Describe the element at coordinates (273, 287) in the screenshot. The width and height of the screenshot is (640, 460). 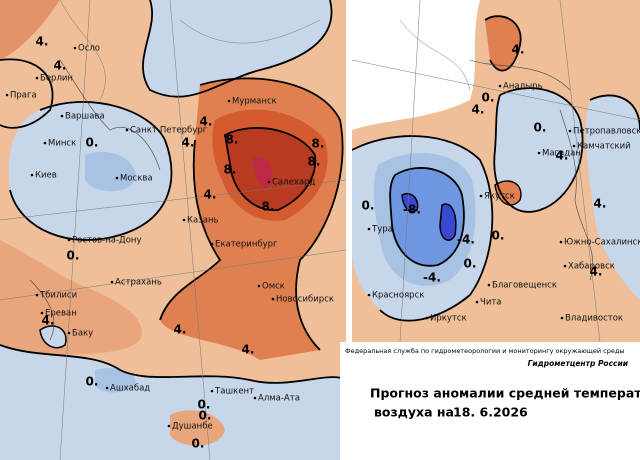
I see `city-label: Омск` at that location.